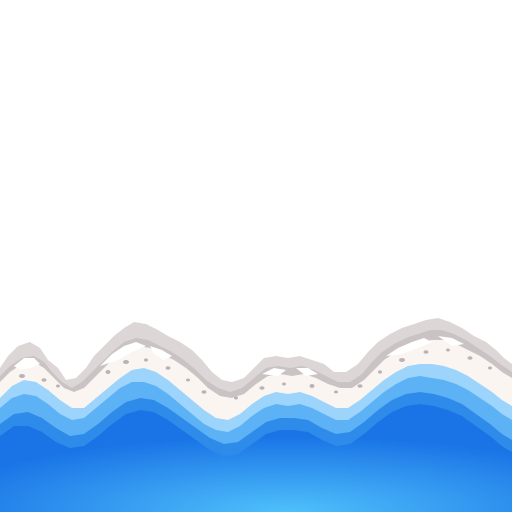 The image size is (512, 512). I want to click on foam-highlights, so click(239, 356).